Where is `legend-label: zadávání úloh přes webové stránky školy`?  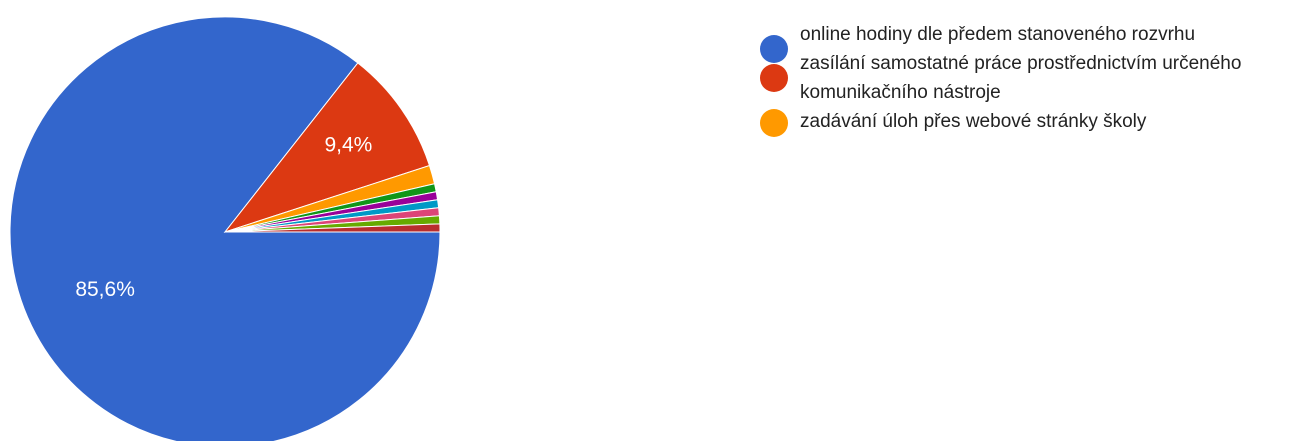 legend-label: zadávání úloh přes webové stránky školy is located at coordinates (973, 121).